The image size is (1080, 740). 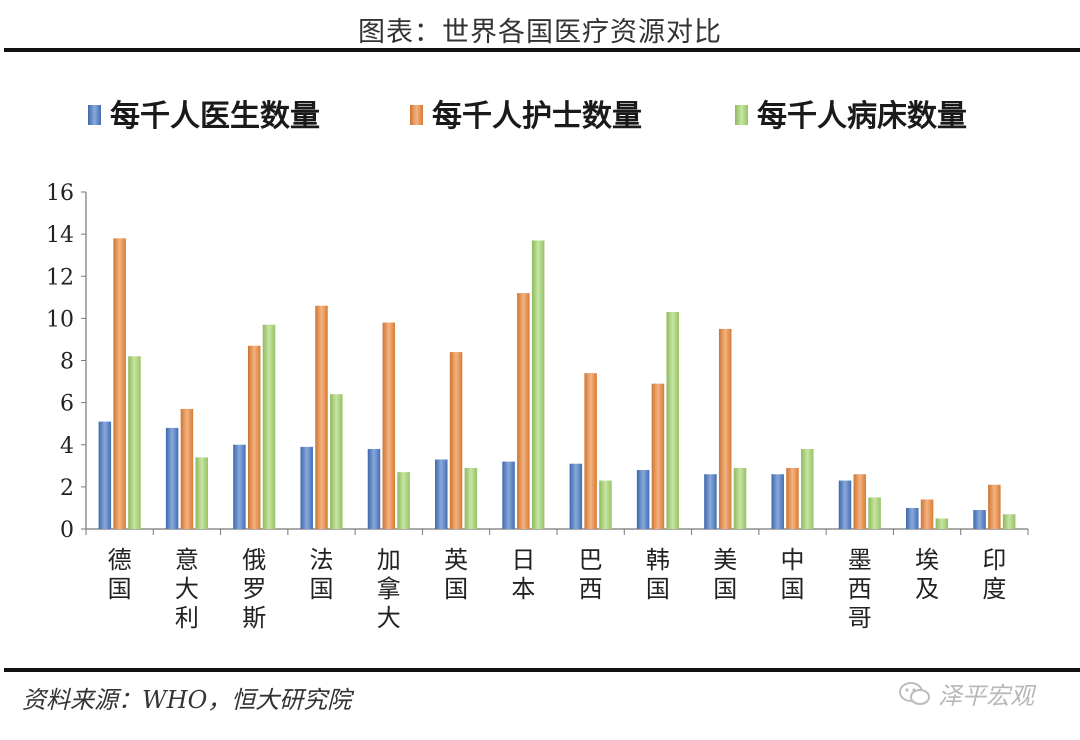 I want to click on legend-label: 每千人医生数量, so click(x=215, y=116).